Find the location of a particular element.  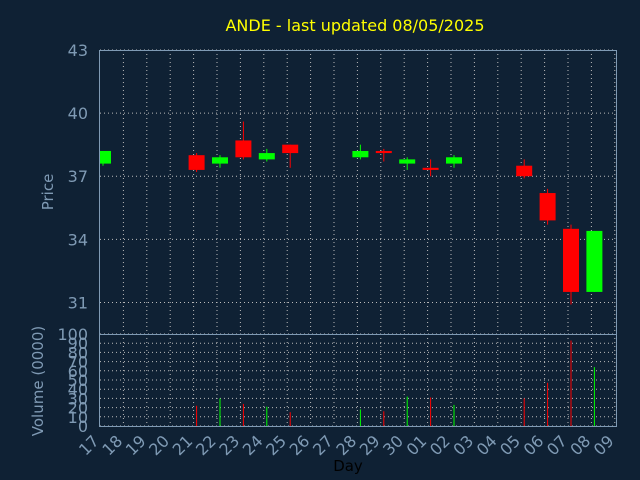

x-axis-label: Day is located at coordinates (348, 466).